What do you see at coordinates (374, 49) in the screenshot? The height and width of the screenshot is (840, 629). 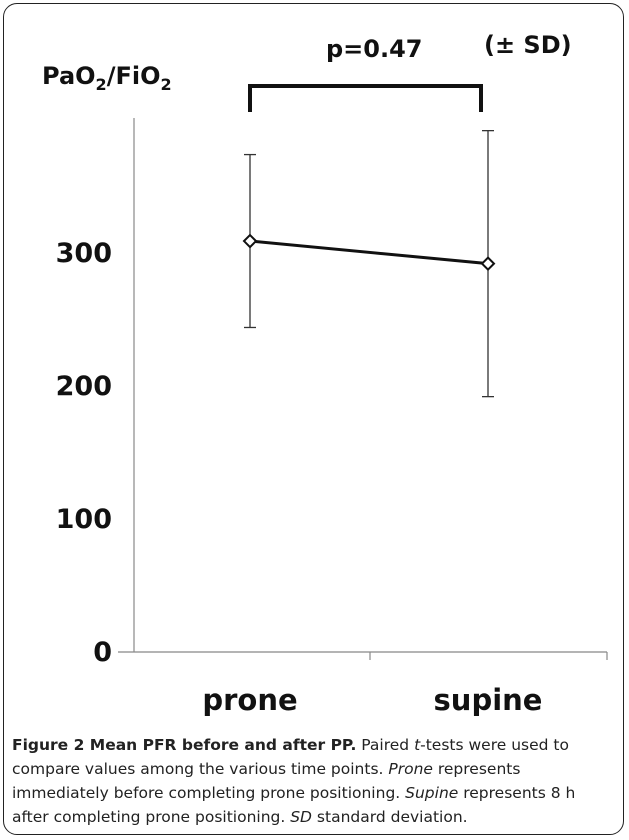 I see `p-value-label: p=0.47` at bounding box center [374, 49].